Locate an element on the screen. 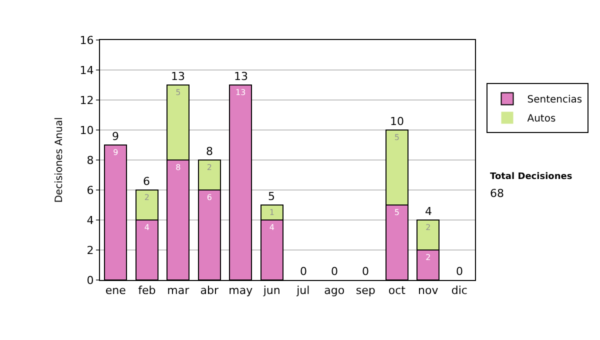  total-label: 9 is located at coordinates (115, 136).